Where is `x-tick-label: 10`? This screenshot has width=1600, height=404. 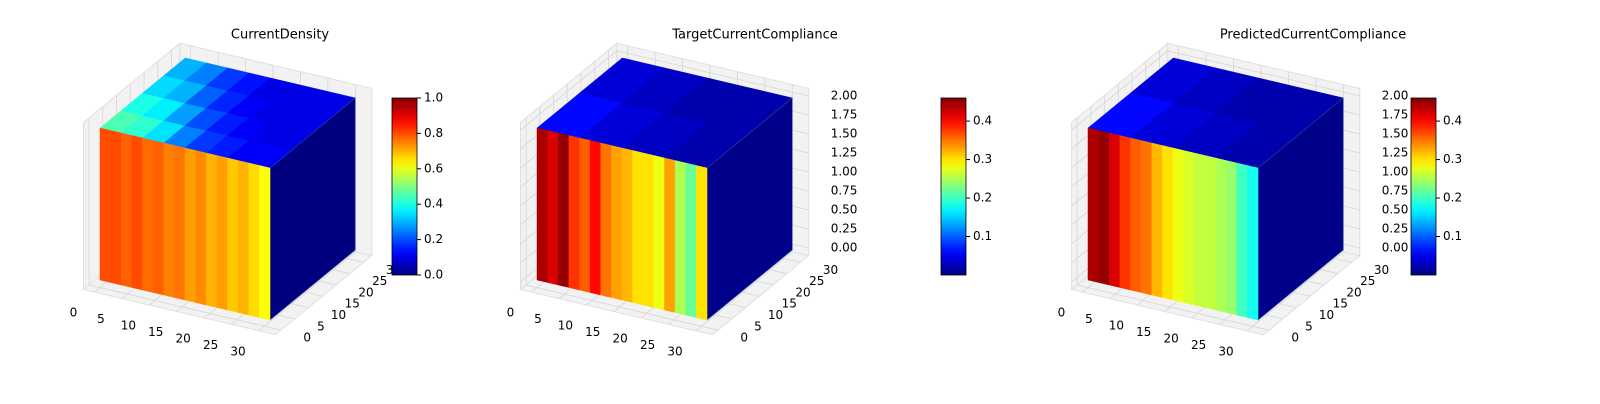
x-tick-label: 10 is located at coordinates (1116, 326).